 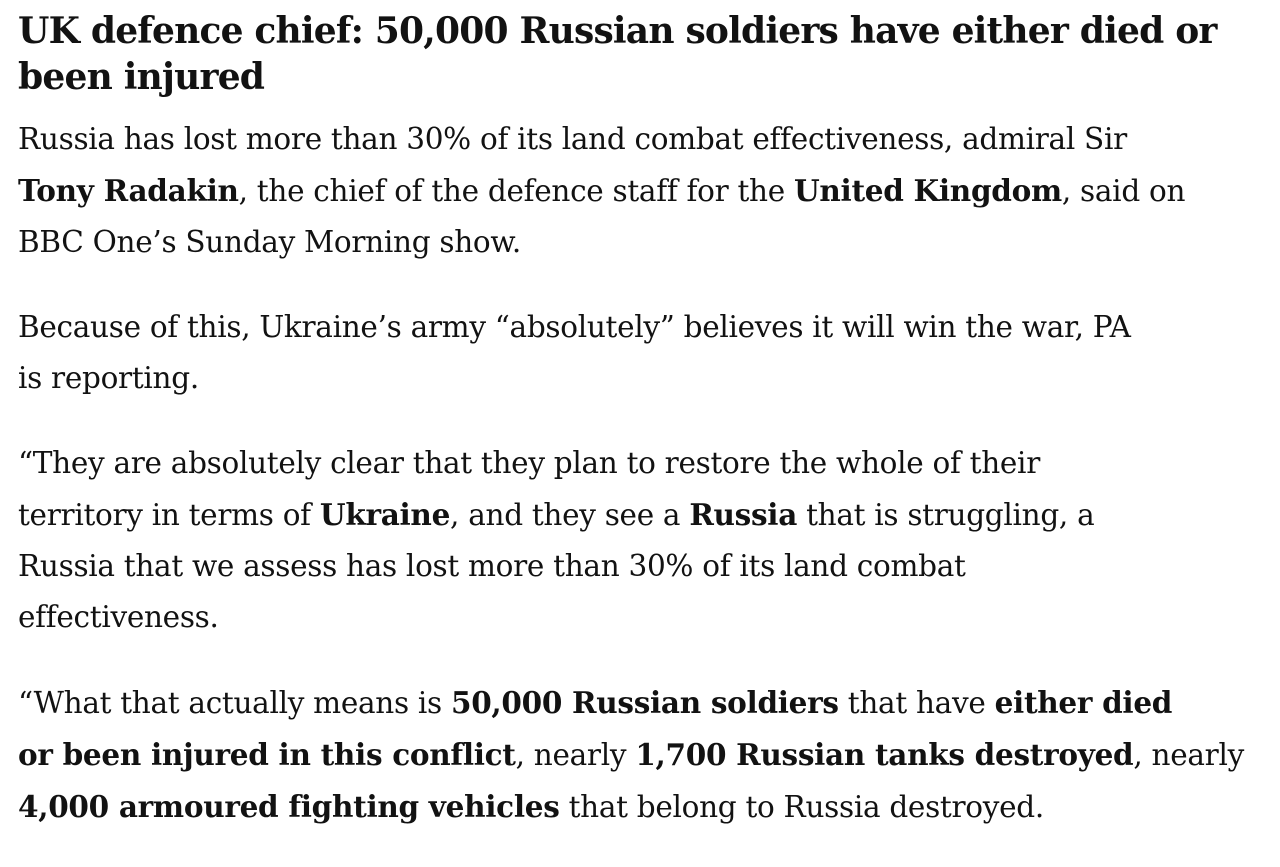 What do you see at coordinates (743, 514) in the screenshot?
I see `bold-text: Russia` at bounding box center [743, 514].